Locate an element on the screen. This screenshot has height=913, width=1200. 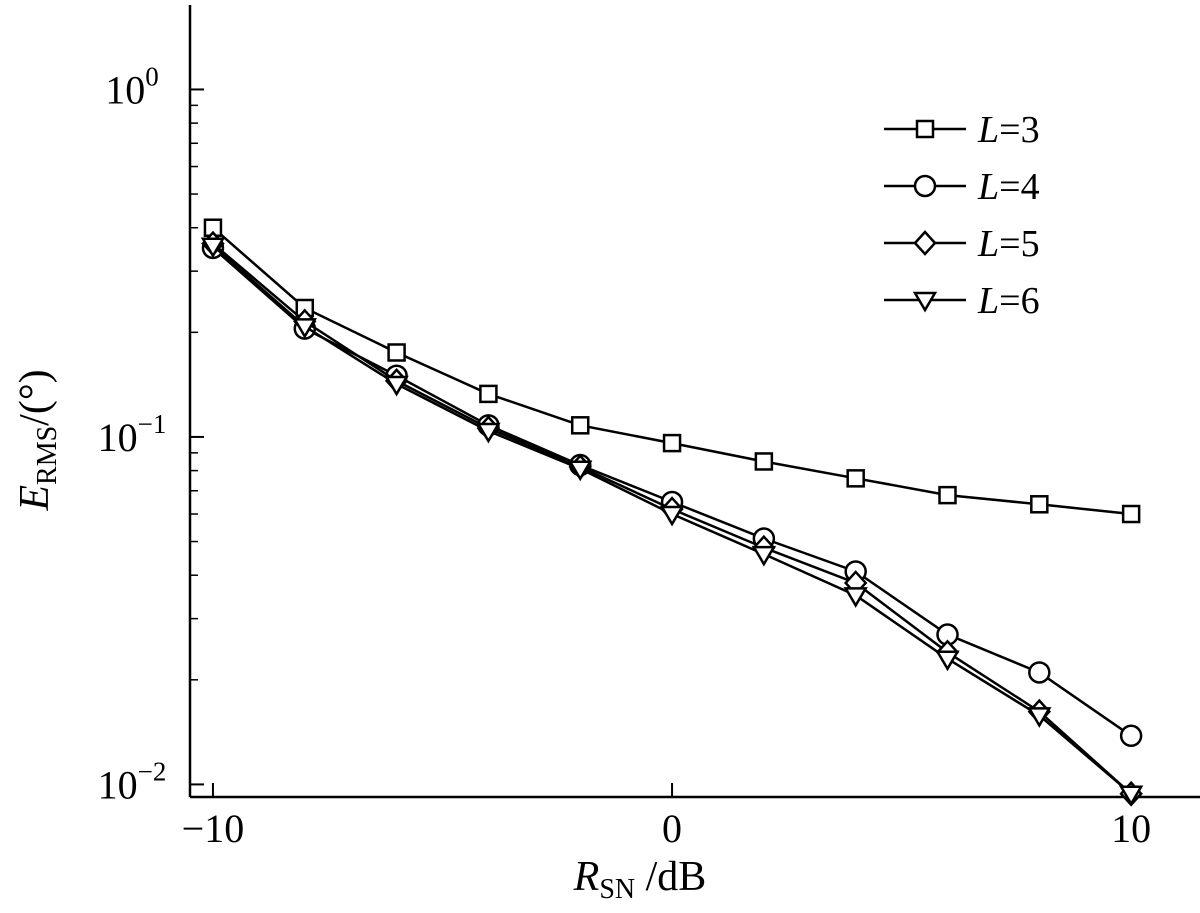
y-tick-label: 10⁰ is located at coordinates (132, 86).